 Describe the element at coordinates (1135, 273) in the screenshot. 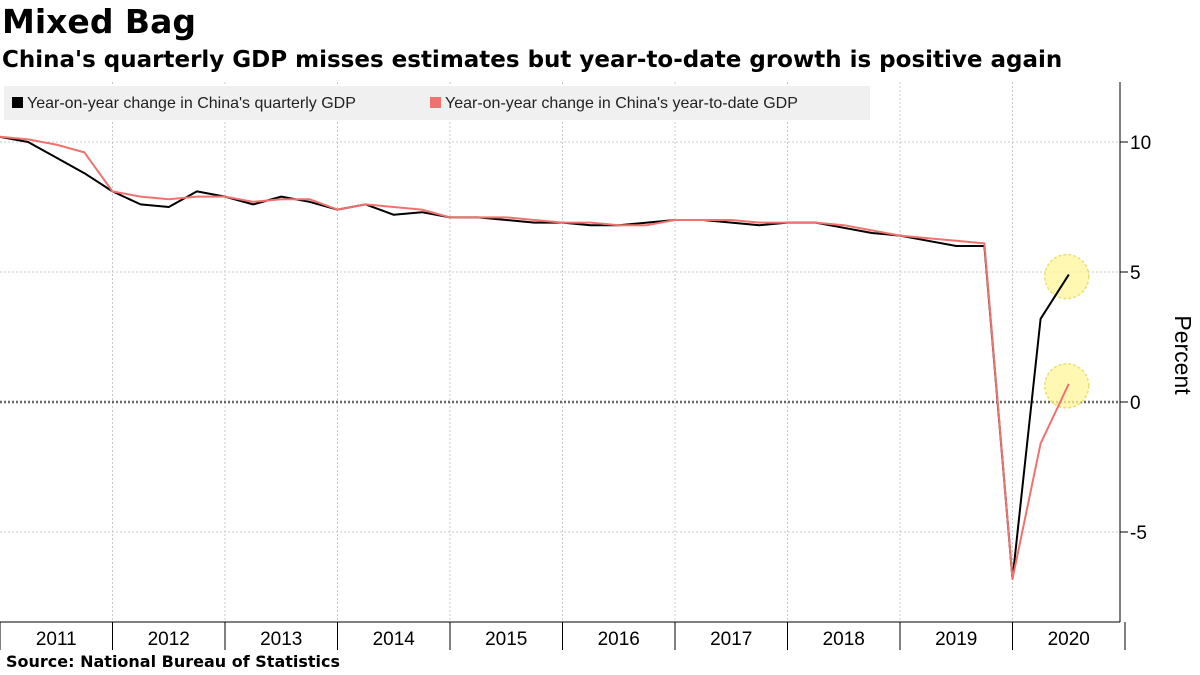

I see `y-tick-label: 5` at that location.